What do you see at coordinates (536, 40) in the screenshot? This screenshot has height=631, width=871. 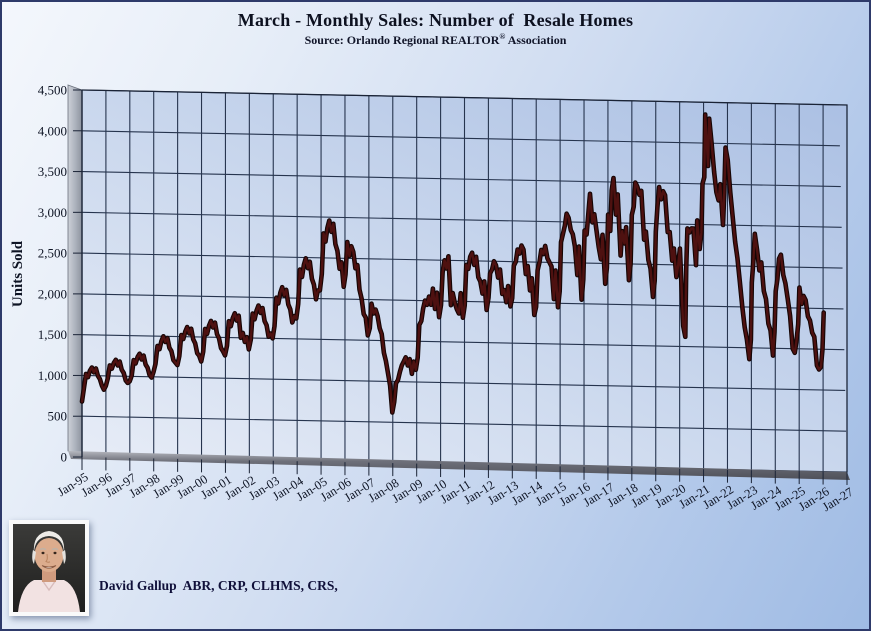 I see `subtitle-association-text: Association` at bounding box center [536, 40].